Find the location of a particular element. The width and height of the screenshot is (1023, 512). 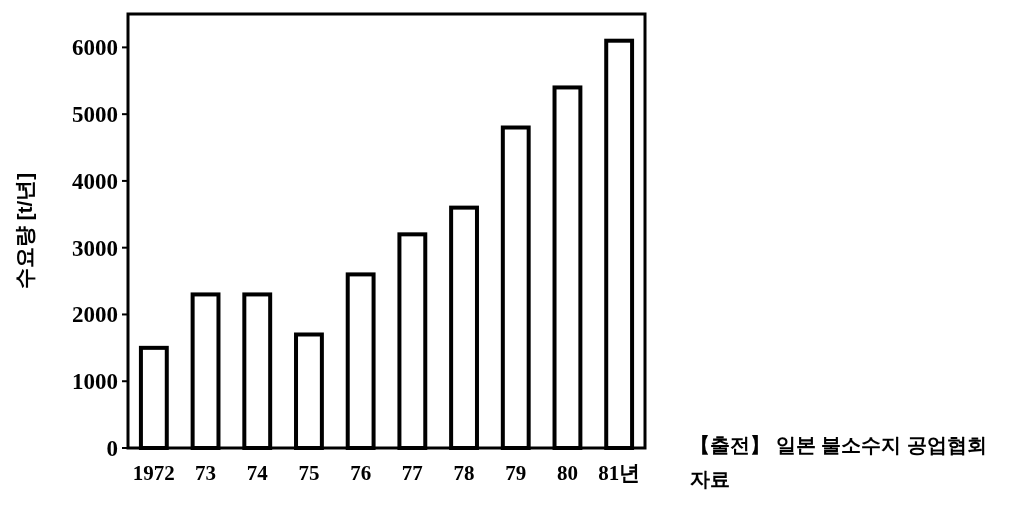

text: 【출전】 일본 불소수지 공업협회 자료 is located at coordinates (839, 462).